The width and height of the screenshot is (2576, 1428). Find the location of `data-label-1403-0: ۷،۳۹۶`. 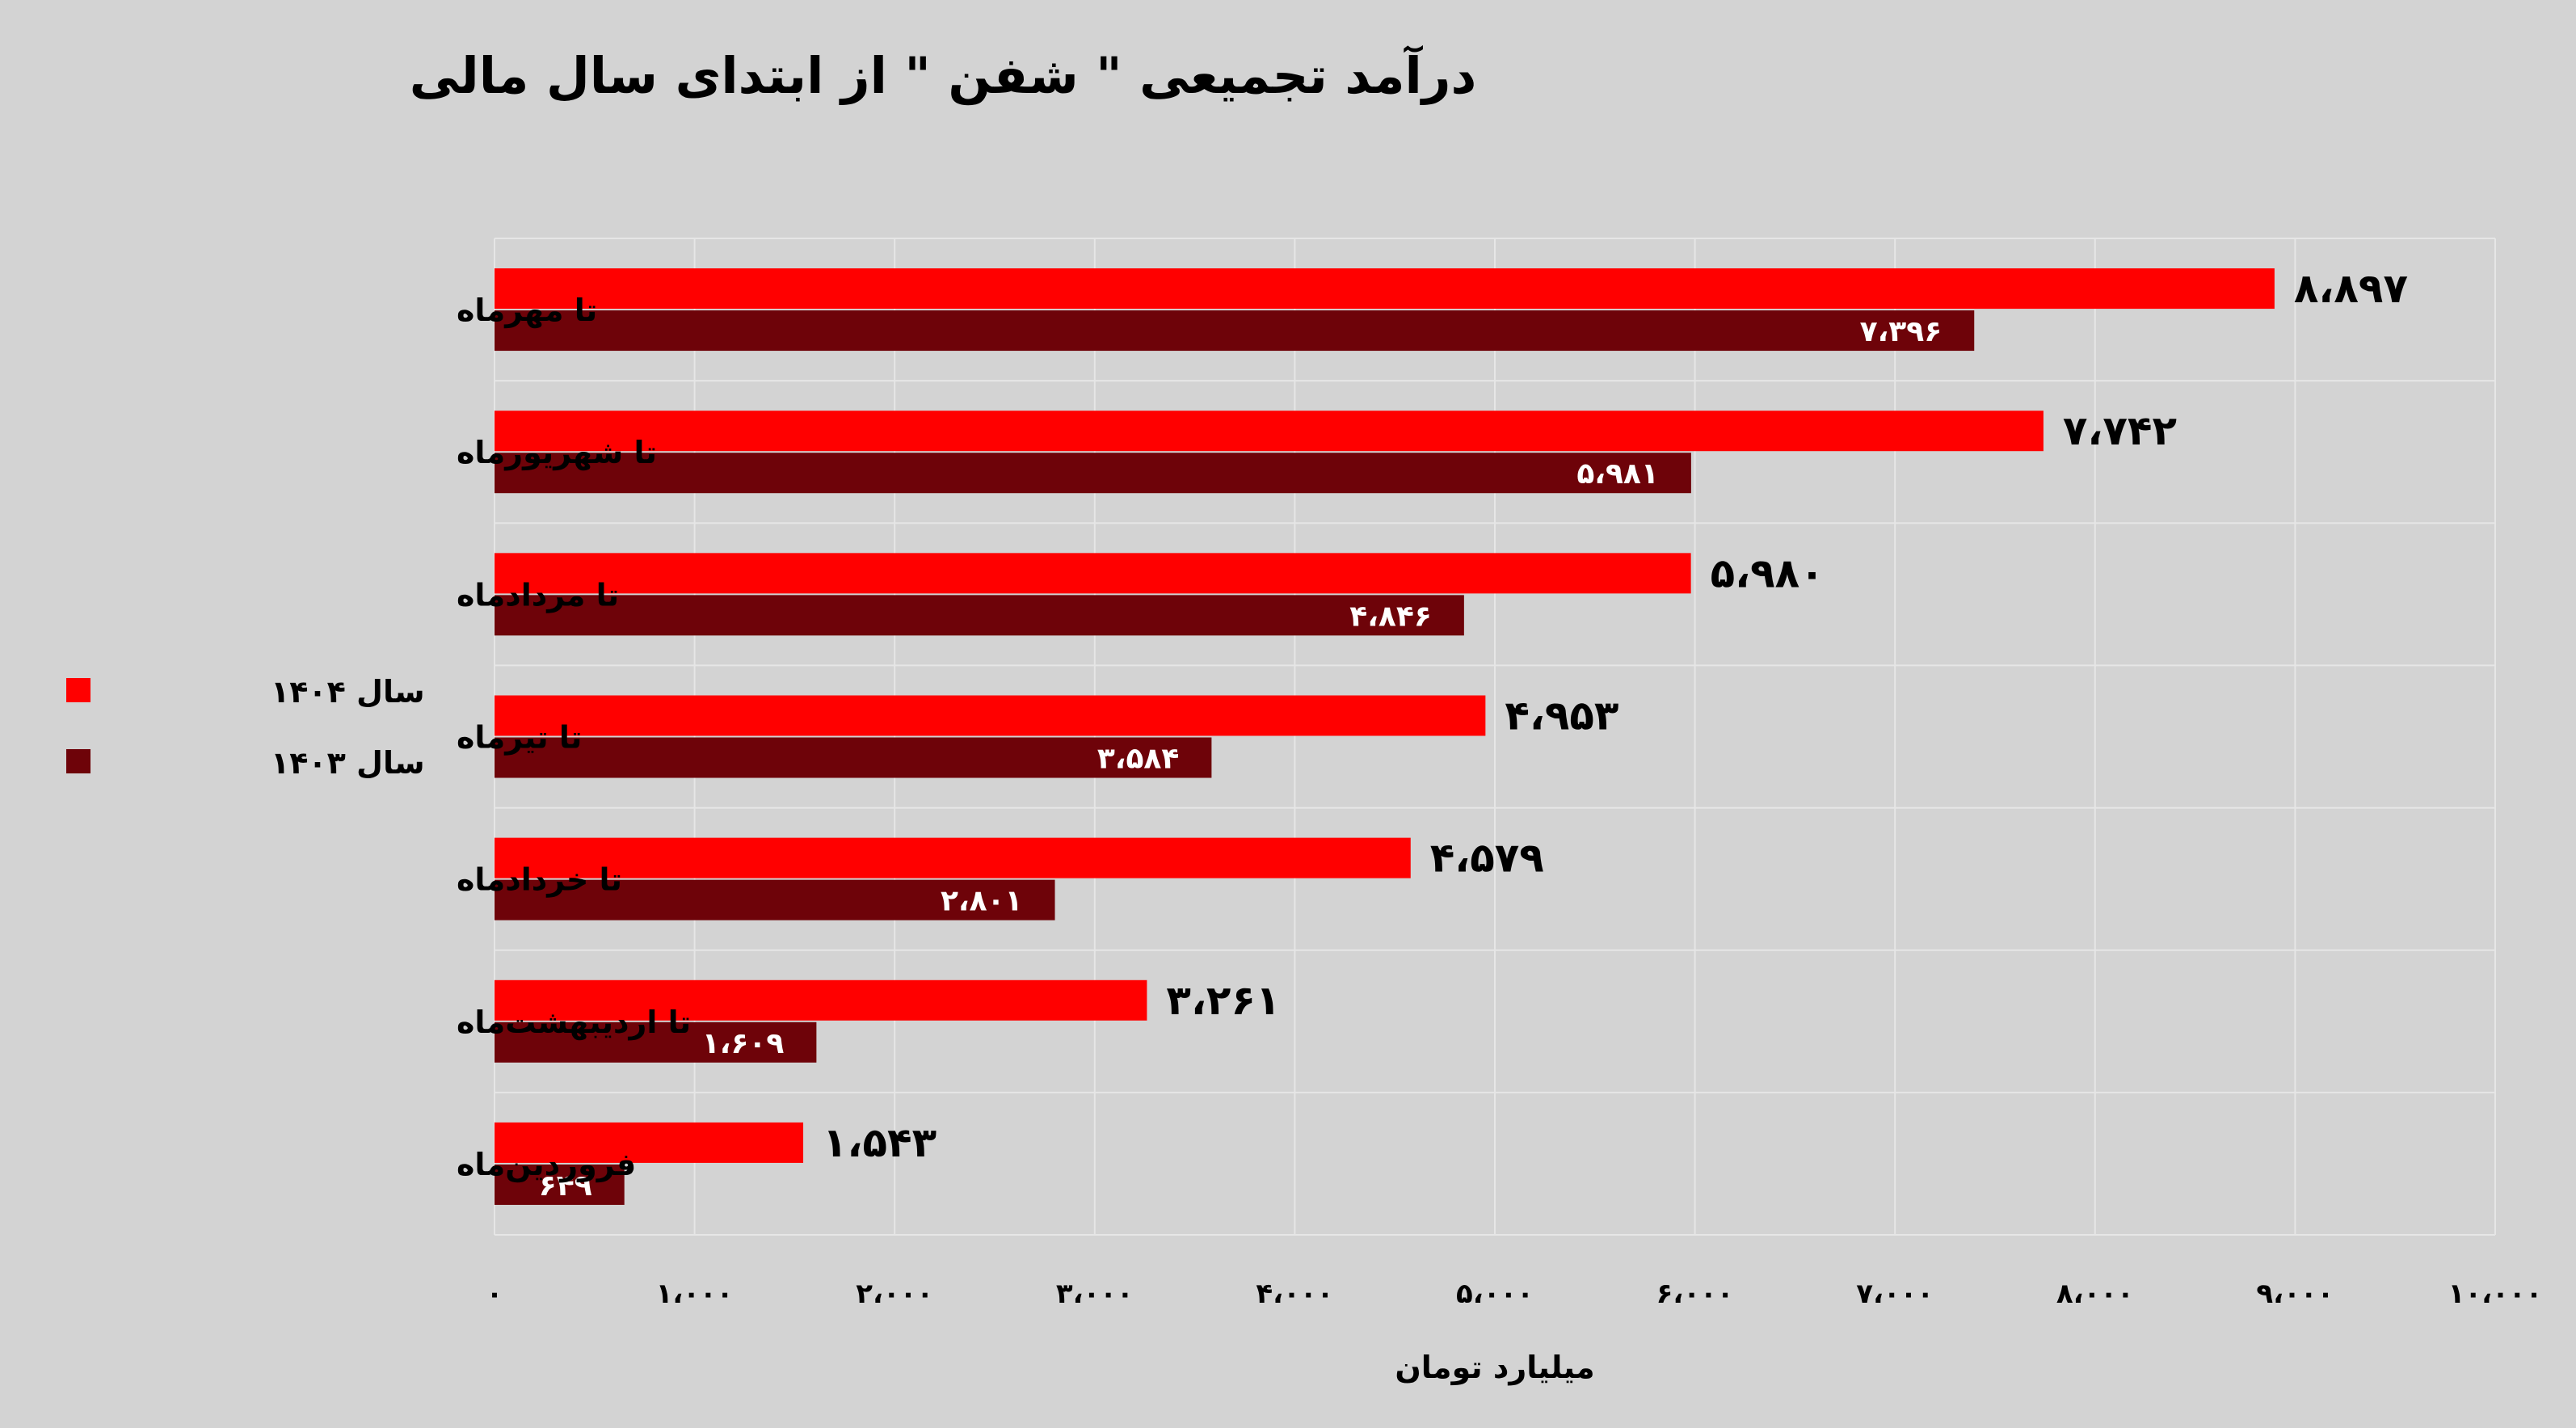

data-label-1403-0: ۷،۳۹۶ is located at coordinates (1901, 331).